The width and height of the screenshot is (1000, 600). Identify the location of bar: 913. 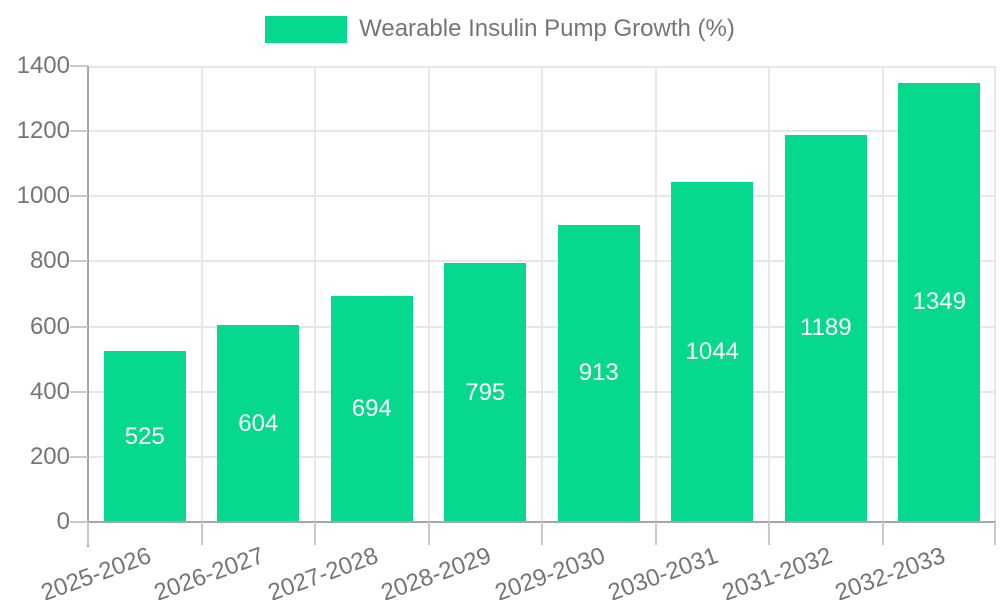
(598, 373).